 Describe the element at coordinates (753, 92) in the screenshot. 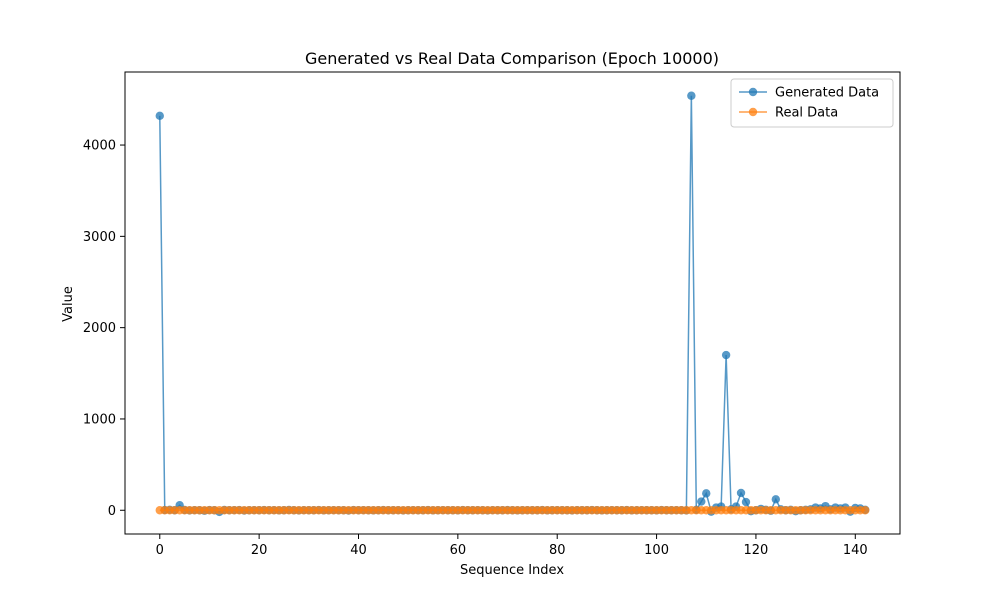

I see `legend-marker-generated-data` at that location.